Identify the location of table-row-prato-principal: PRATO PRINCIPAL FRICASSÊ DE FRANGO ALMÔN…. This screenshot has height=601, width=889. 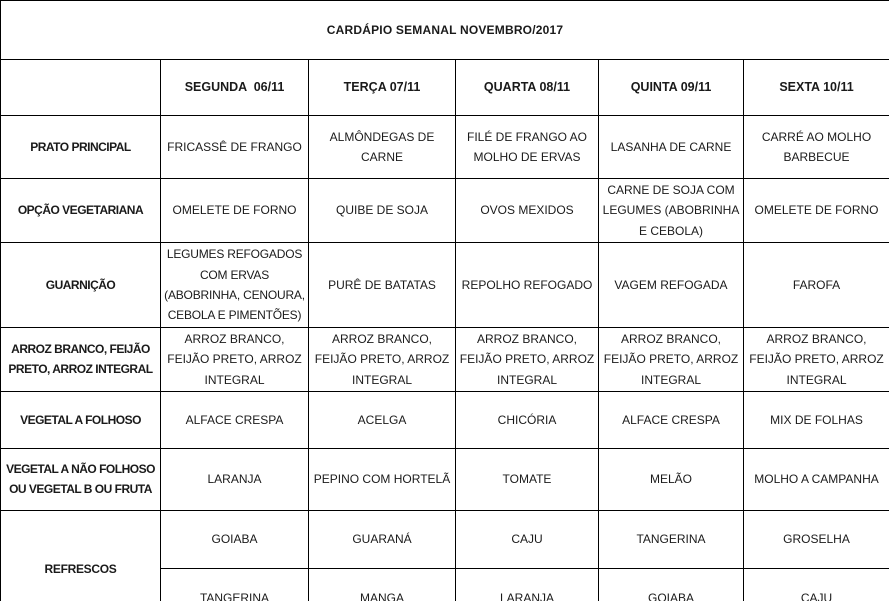
(444, 147).